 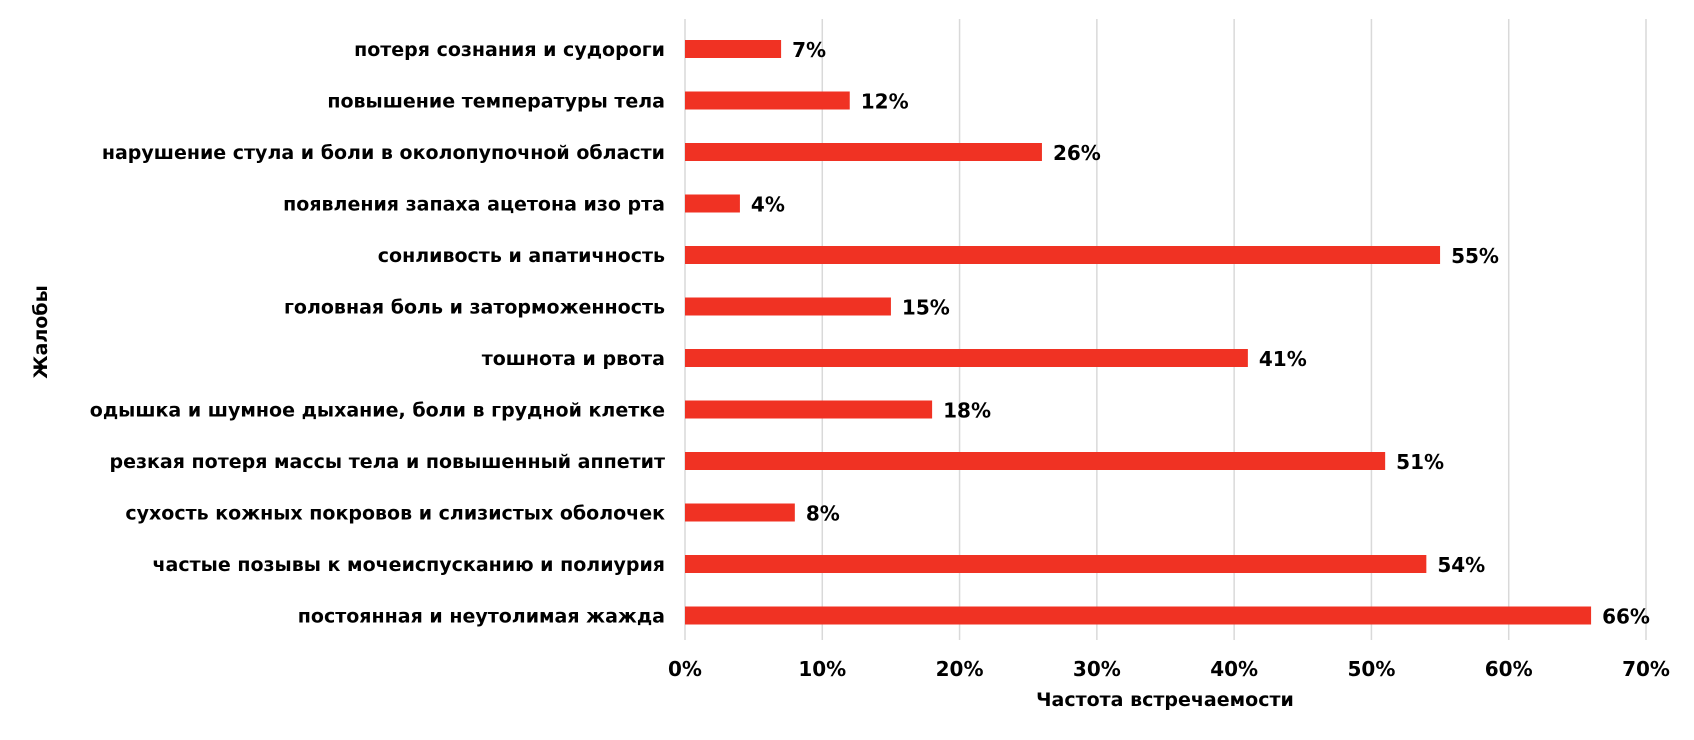 What do you see at coordinates (1475, 256) in the screenshot?
I see `data-label: 55%` at bounding box center [1475, 256].